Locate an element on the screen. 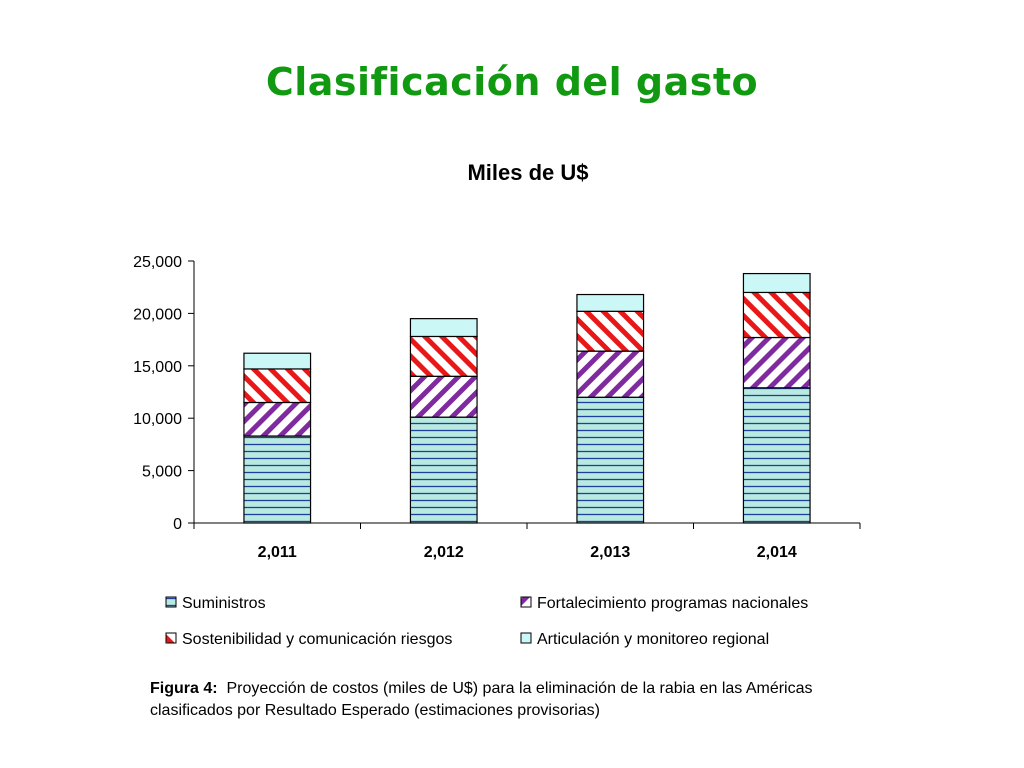  y-tick-label: 20,000 is located at coordinates (157, 314).